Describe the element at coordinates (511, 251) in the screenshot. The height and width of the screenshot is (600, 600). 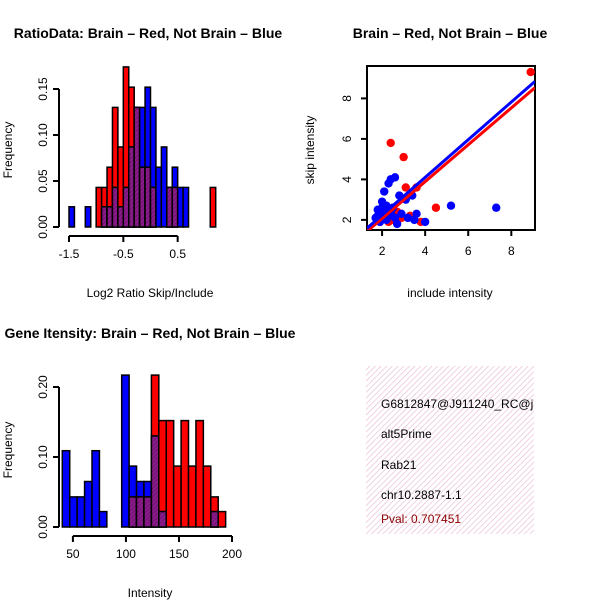
I see `scatter-x-tick-label: 8` at that location.